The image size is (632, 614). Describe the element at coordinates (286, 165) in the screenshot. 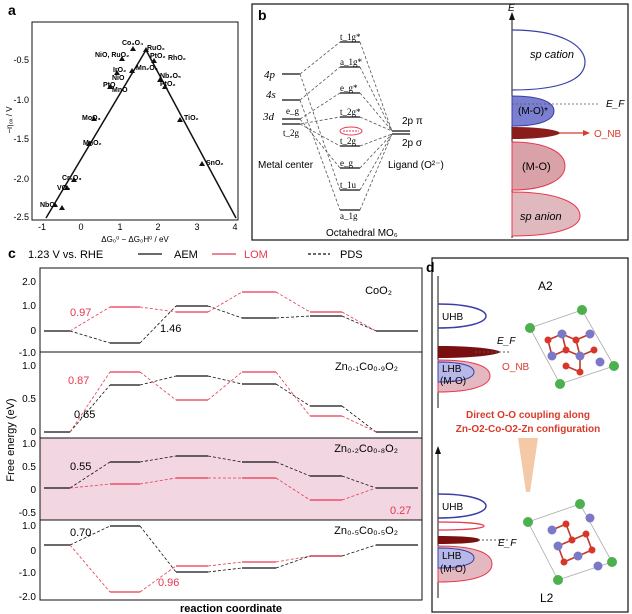

I see `metal-center-label: Metal center` at that location.